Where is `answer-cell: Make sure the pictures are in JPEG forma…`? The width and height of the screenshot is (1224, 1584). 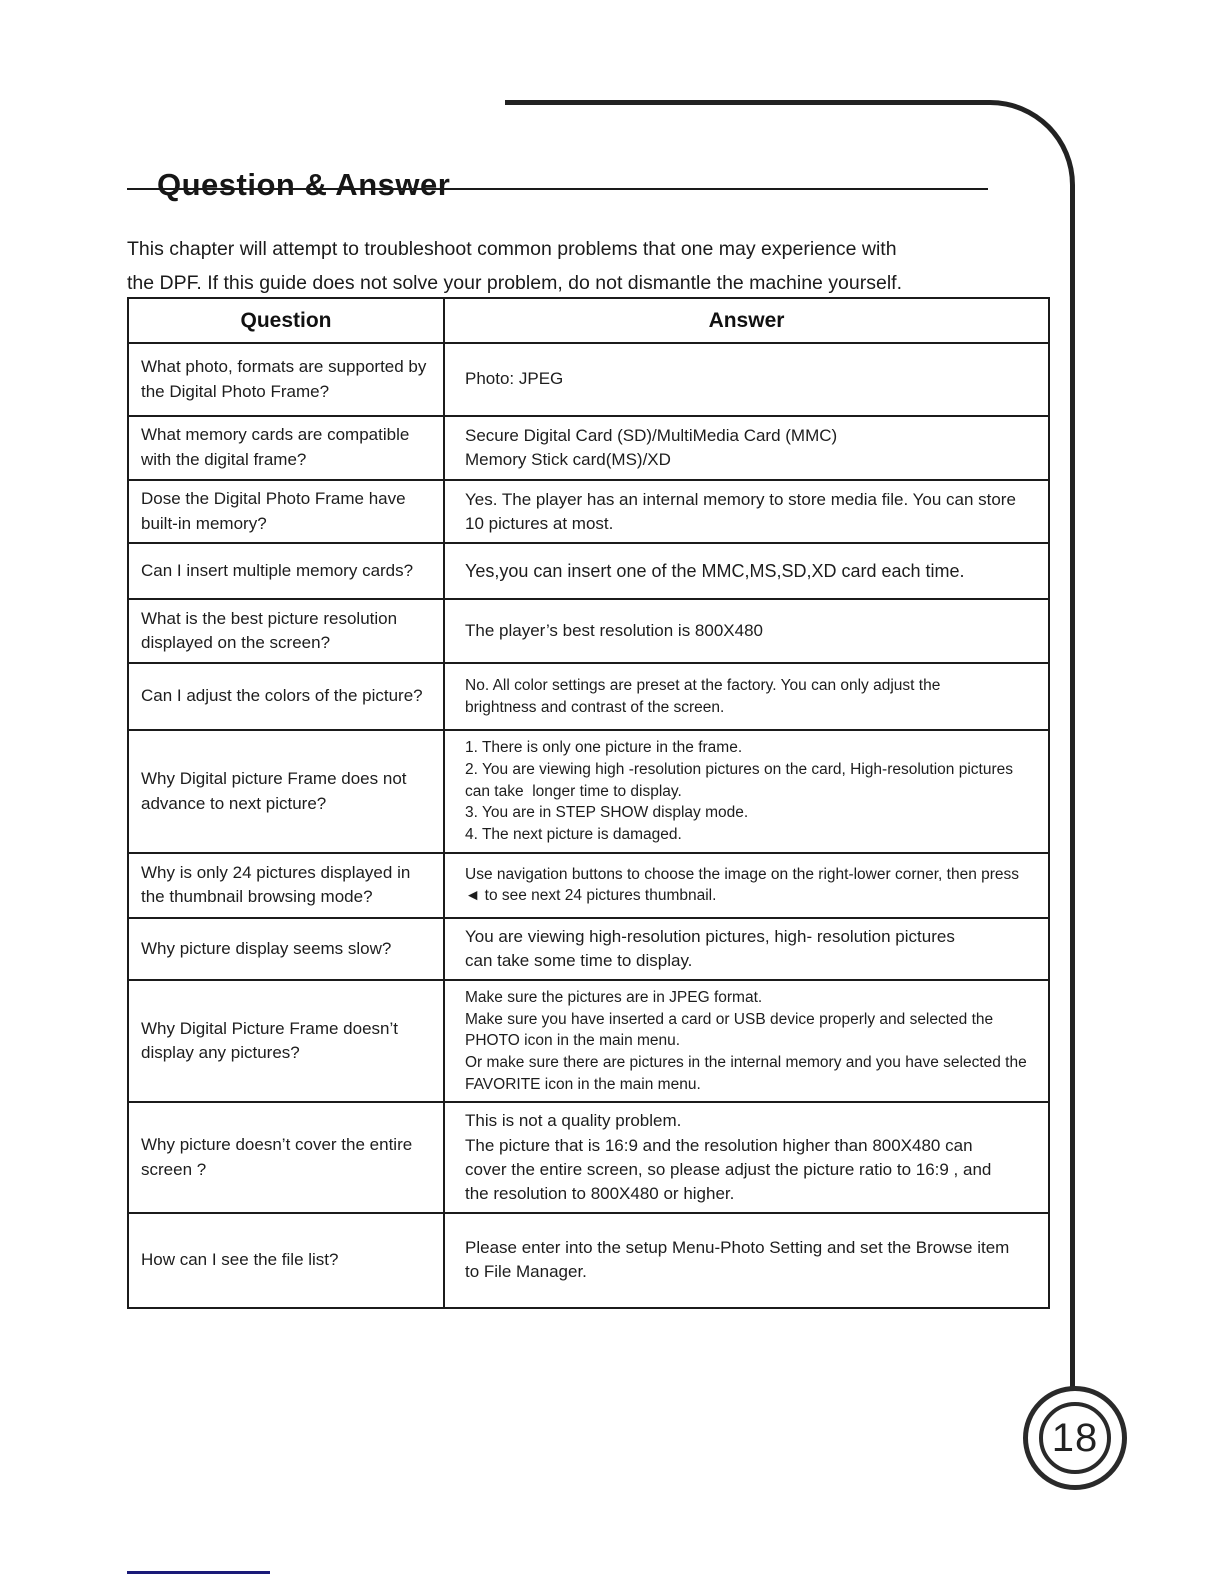 answer-cell: Make sure the pictures are in JPEG forma… is located at coordinates (746, 1041).